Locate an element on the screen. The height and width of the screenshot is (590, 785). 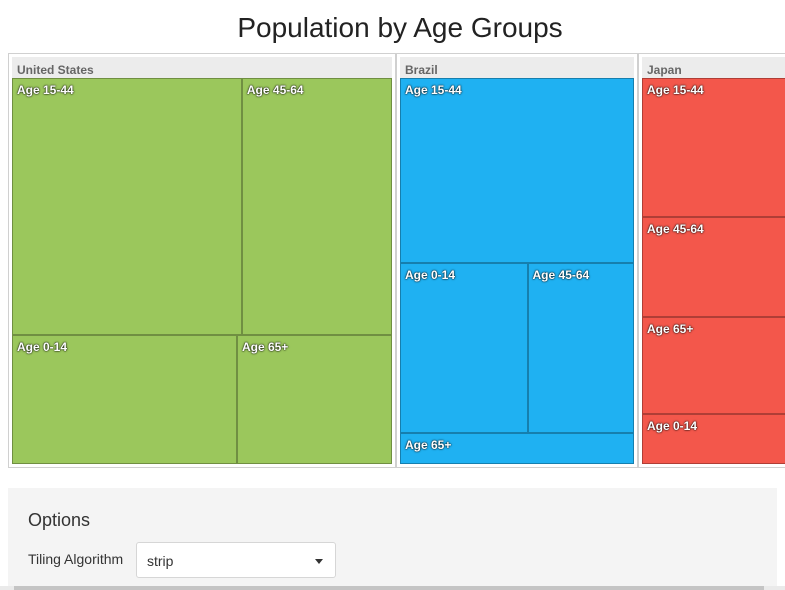
tiling-algorithm-label: Tiling Algorithm is located at coordinates (76, 559).